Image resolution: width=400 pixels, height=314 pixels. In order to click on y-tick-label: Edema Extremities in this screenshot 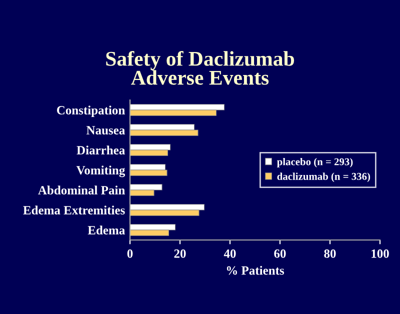, I will do `click(74, 210)`.